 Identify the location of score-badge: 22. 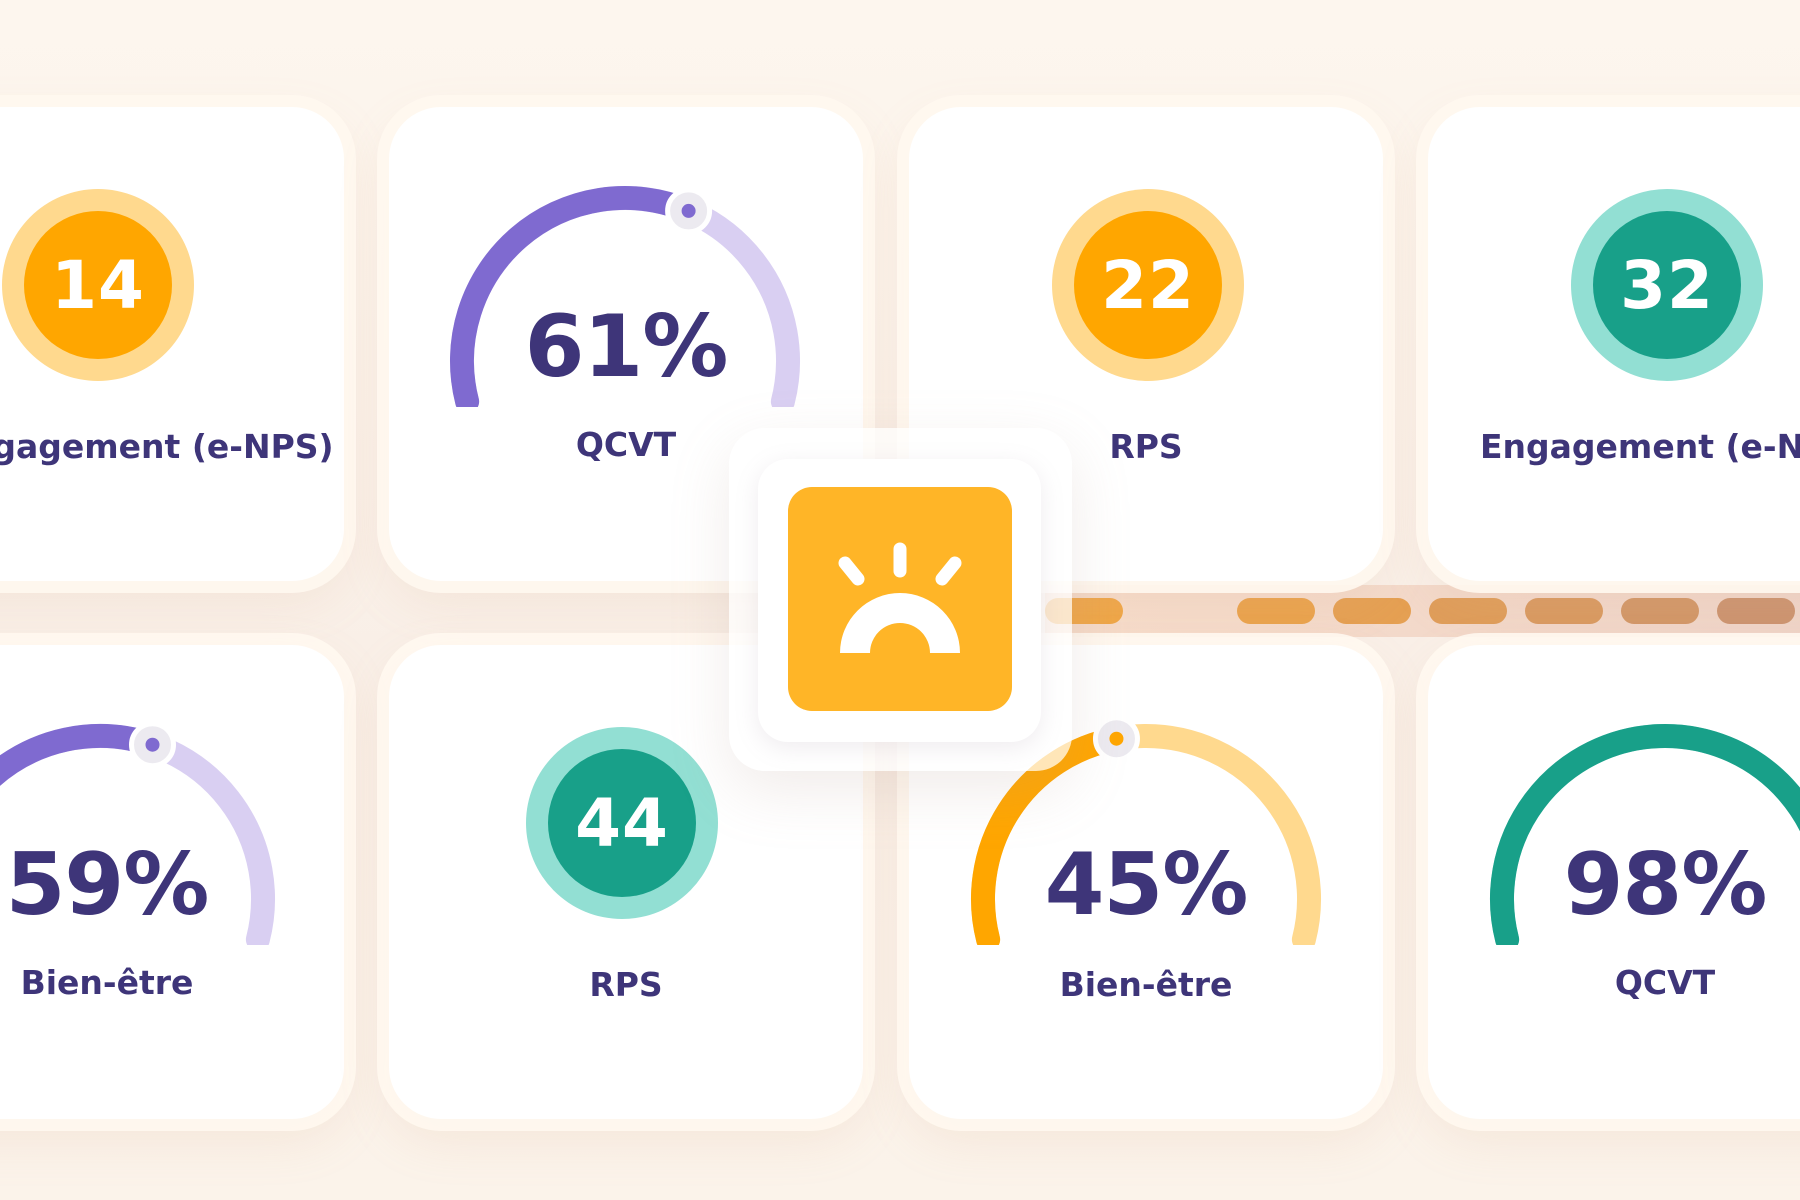
(1148, 285).